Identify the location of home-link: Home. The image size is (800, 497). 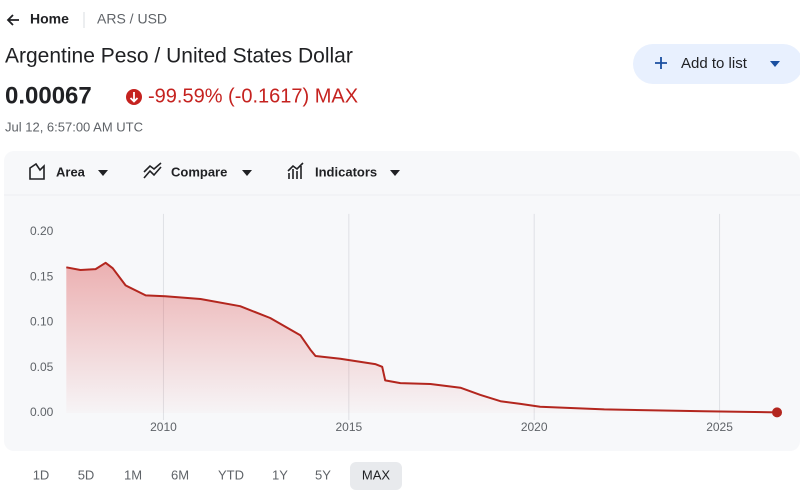
(49, 19).